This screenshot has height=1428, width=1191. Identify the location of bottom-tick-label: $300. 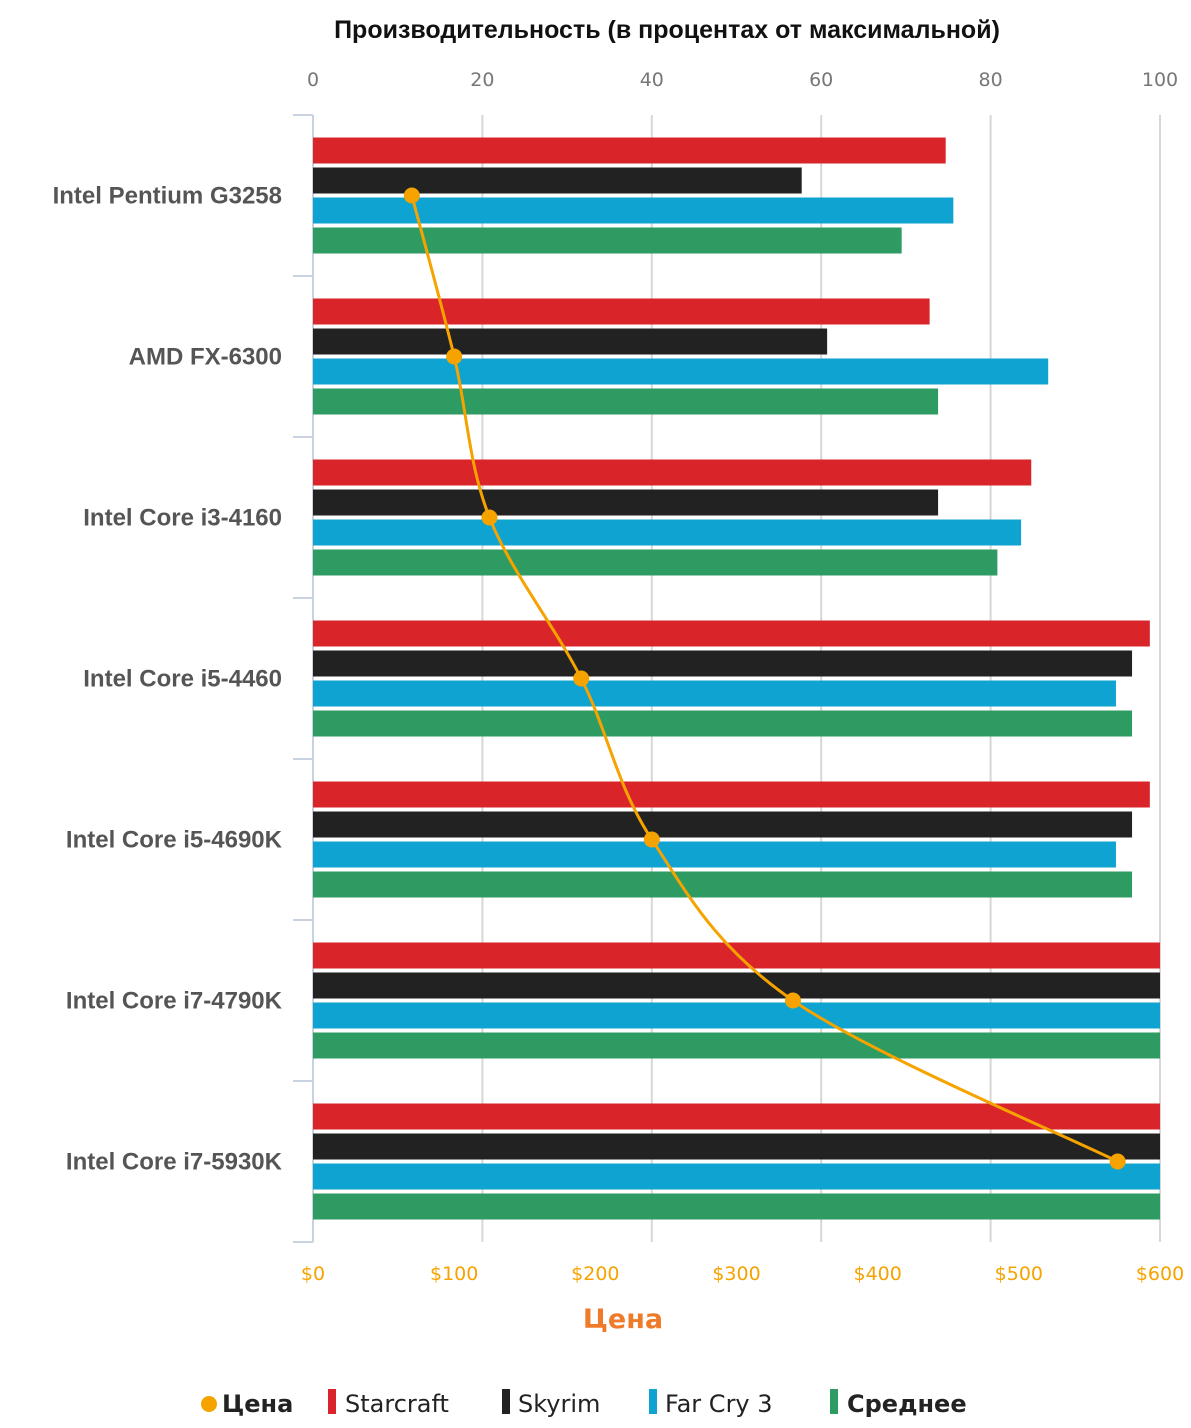
(736, 1274).